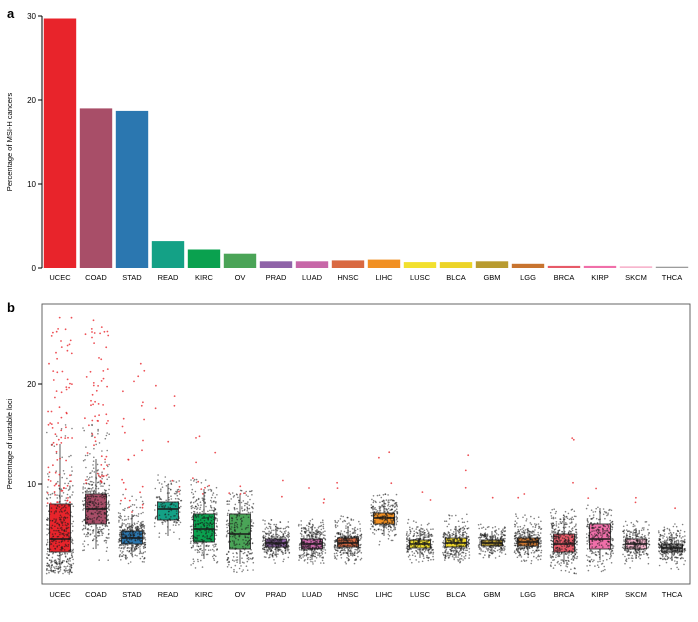  What do you see at coordinates (168, 507) in the screenshot?
I see `jitter-points-READ` at bounding box center [168, 507].